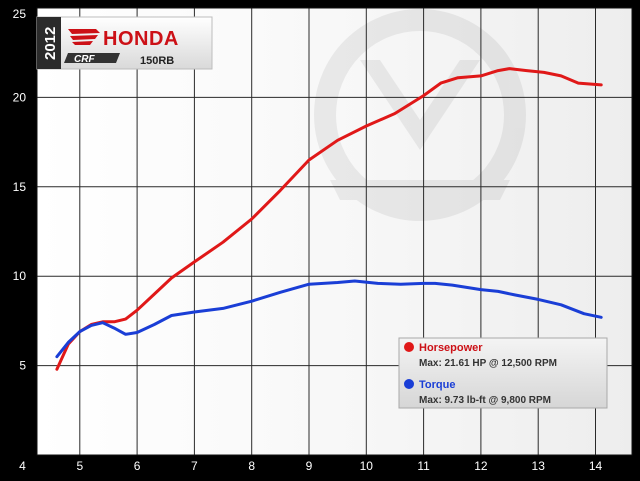 The width and height of the screenshot is (640, 481). Describe the element at coordinates (137, 466) in the screenshot. I see `x-tick-label: 6` at that location.